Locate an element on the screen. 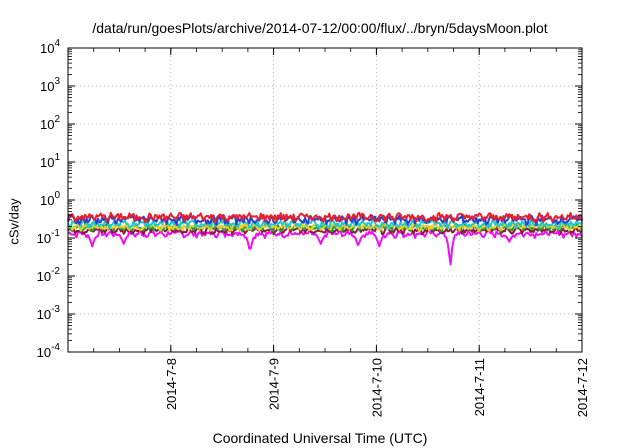  y-tick-label: 10² is located at coordinates (50, 123).